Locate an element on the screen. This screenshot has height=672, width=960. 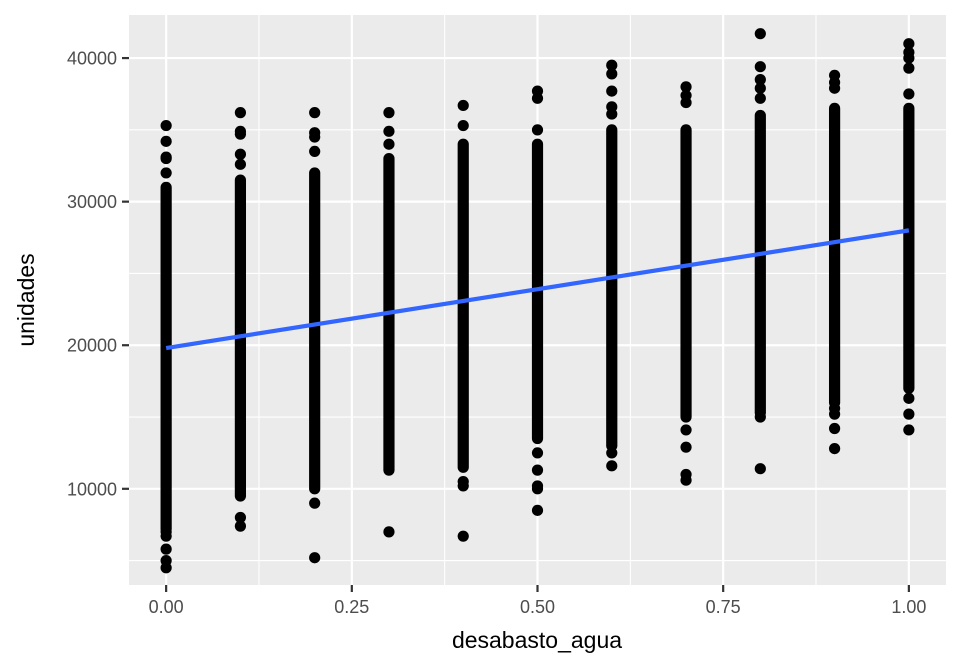
x-axis-title: desabasto_agua is located at coordinates (537, 640).